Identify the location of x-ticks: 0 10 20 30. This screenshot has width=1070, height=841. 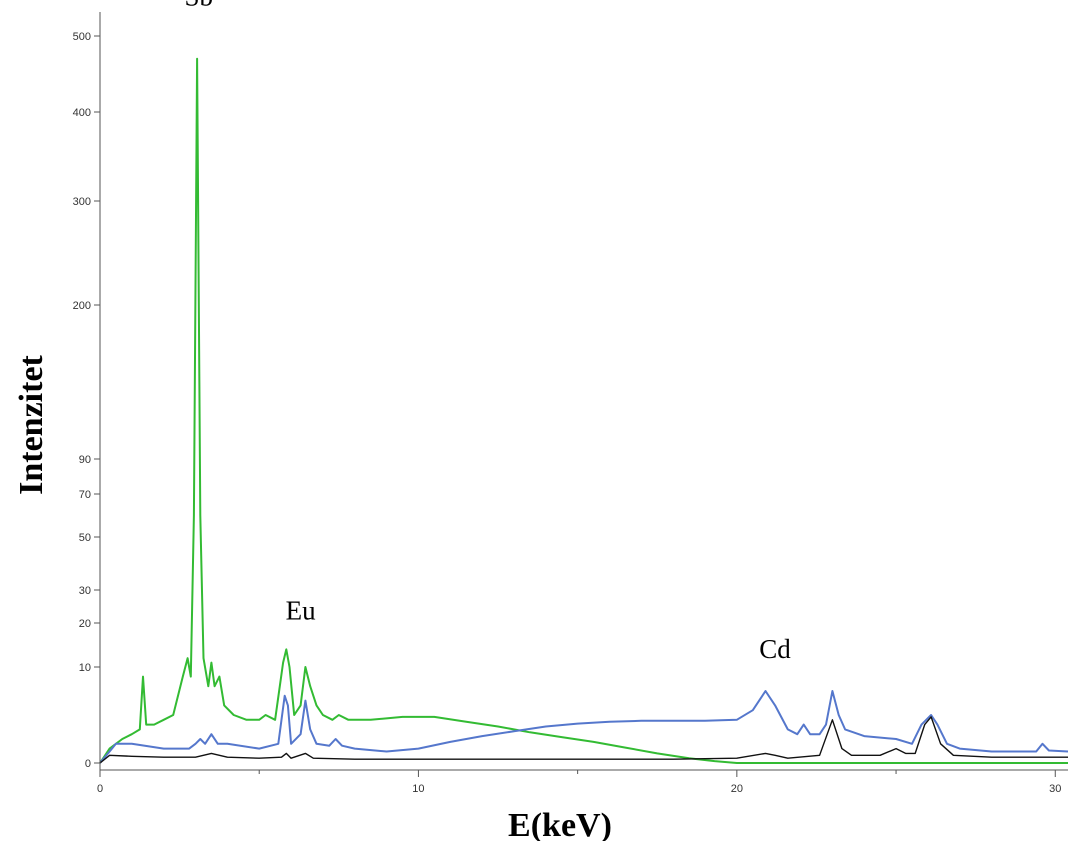
(579, 782).